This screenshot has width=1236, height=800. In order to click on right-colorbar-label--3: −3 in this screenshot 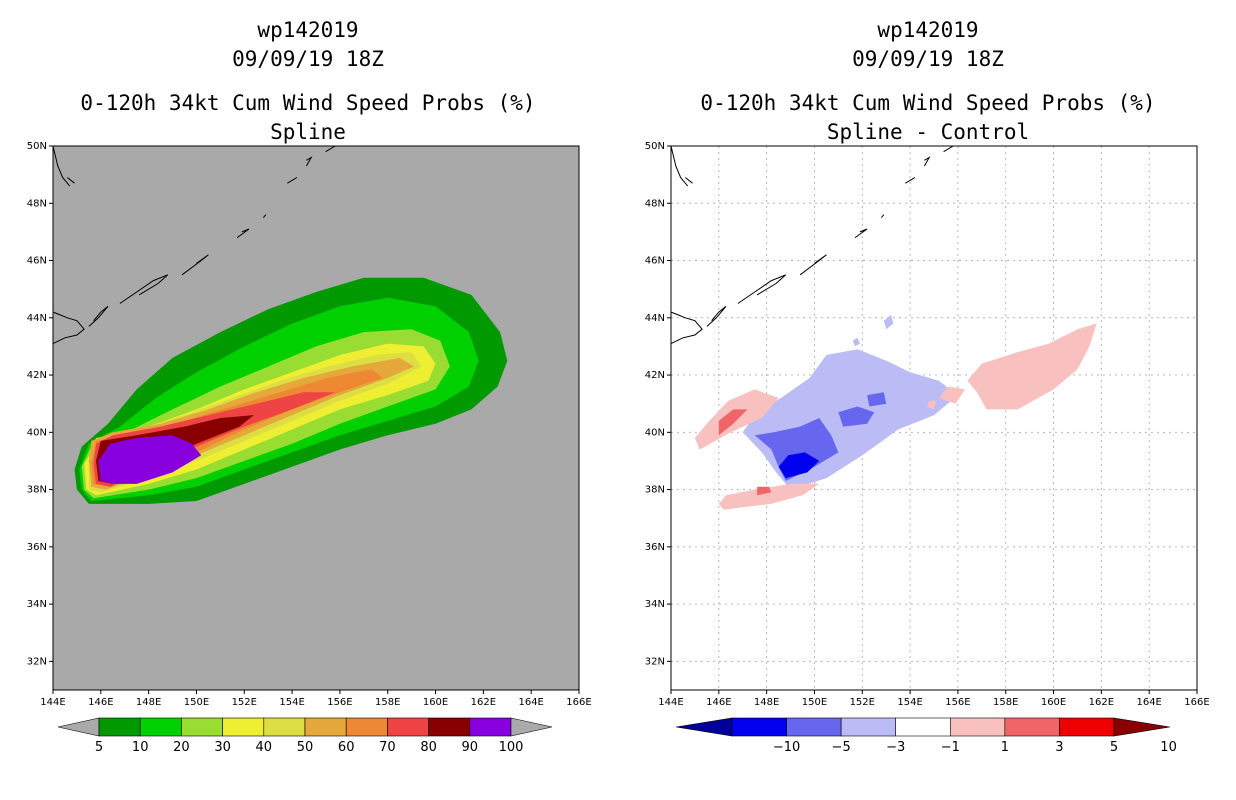, I will do `click(895, 747)`.